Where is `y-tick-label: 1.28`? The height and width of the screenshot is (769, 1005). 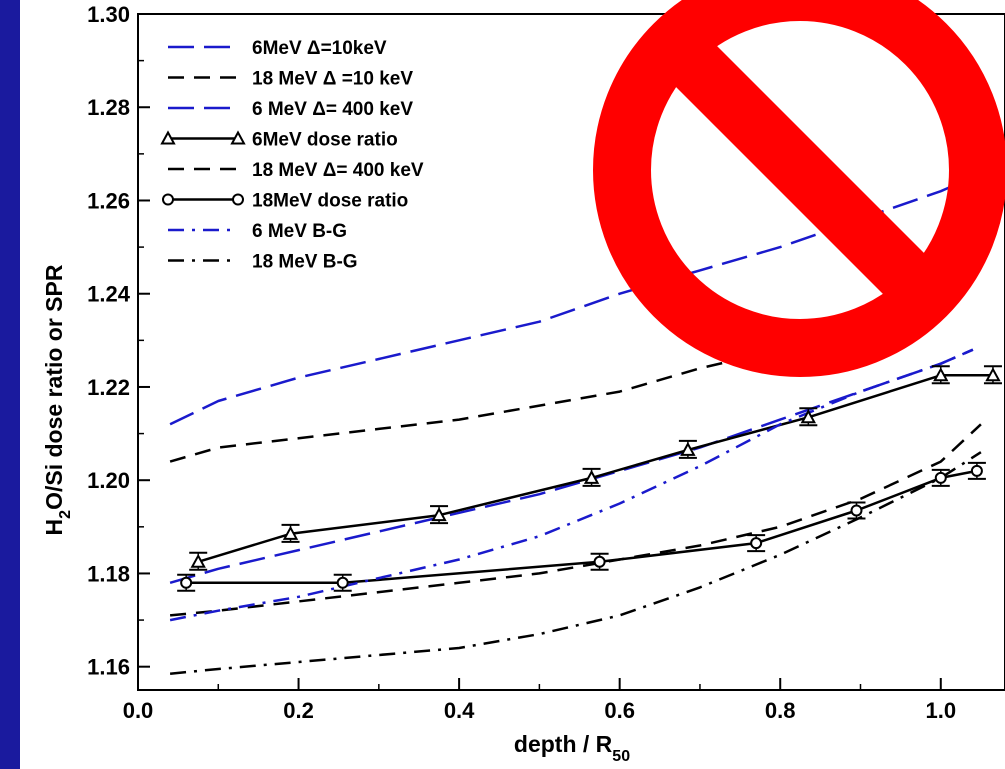
y-tick-label: 1.28 is located at coordinates (108, 107).